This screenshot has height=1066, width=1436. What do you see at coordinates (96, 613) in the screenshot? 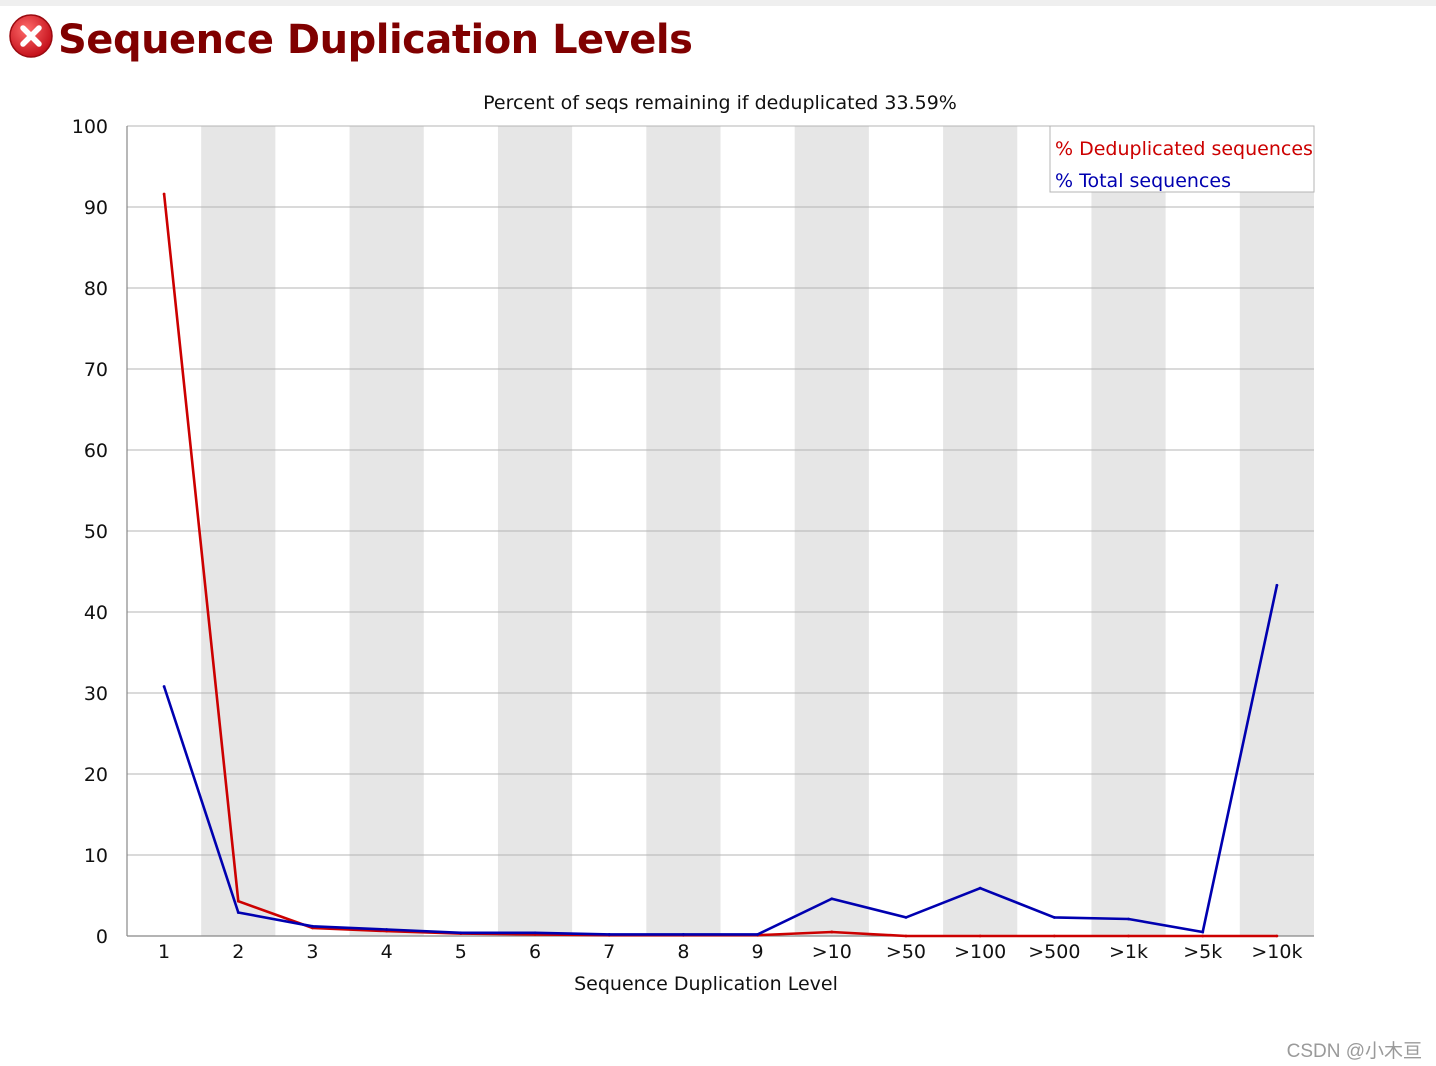
I see `y-tick-label: 40` at bounding box center [96, 613].